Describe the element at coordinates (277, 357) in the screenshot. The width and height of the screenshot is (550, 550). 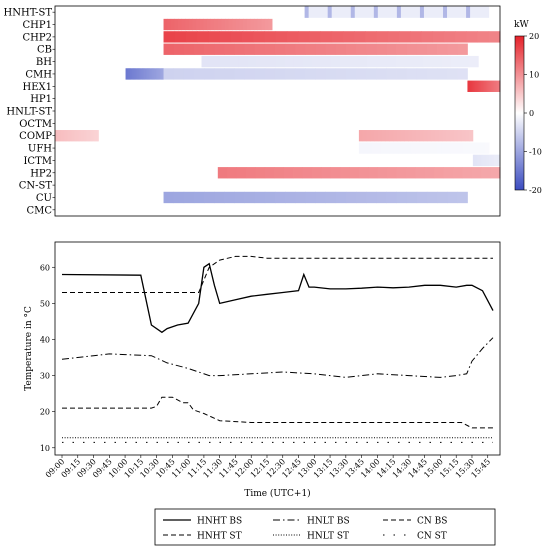
I see `series-hnlt-bs` at that location.